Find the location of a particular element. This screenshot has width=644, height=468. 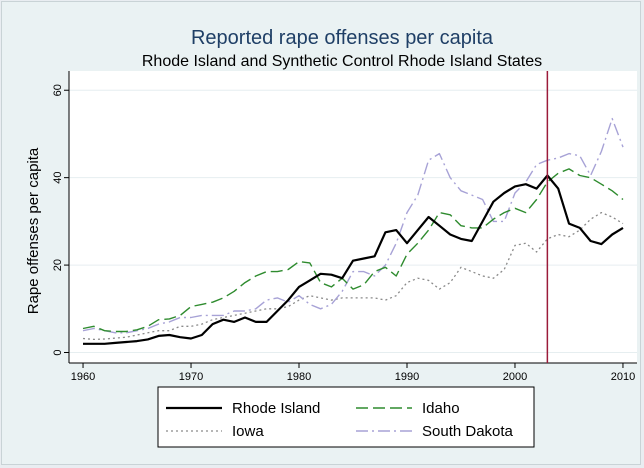

x-tick-label-2010: 2010 is located at coordinates (623, 377).